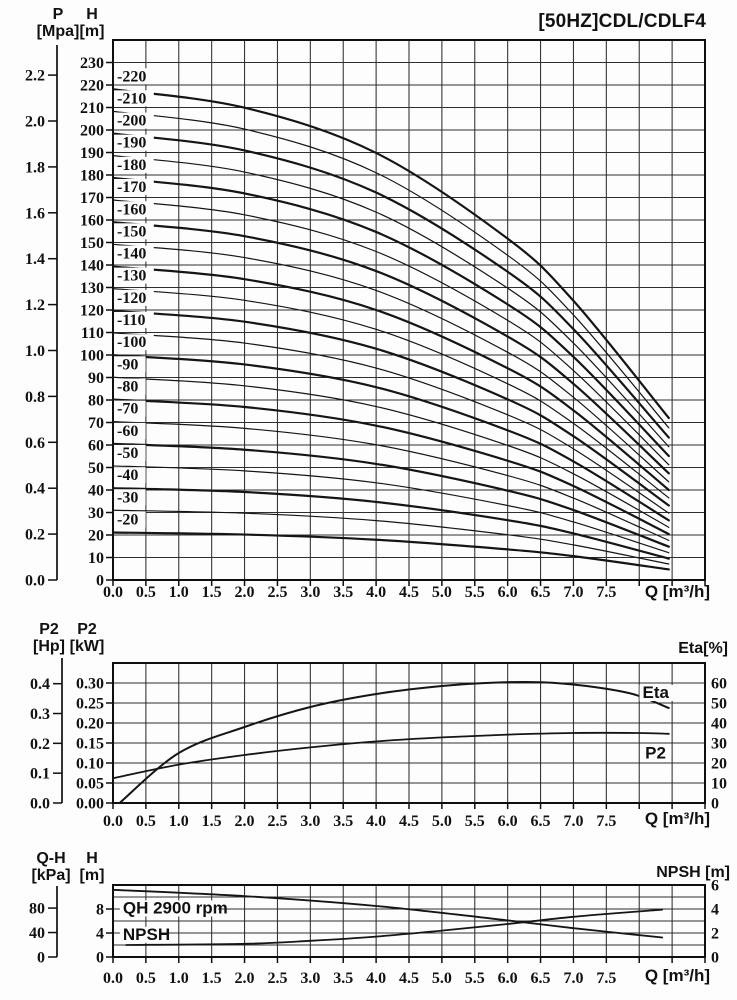 This screenshot has width=737, height=1000. What do you see at coordinates (92, 23) in the screenshot?
I see `head-axis-header: H [m]` at bounding box center [92, 23].